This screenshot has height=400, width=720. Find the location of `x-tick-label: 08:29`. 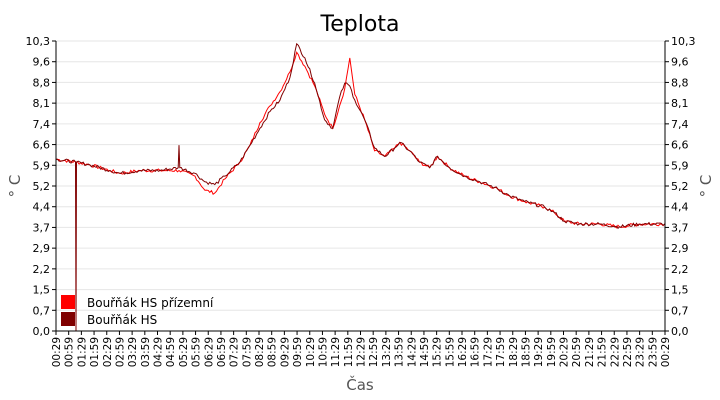

x-tick-label: 08:29 is located at coordinates (260, 352).